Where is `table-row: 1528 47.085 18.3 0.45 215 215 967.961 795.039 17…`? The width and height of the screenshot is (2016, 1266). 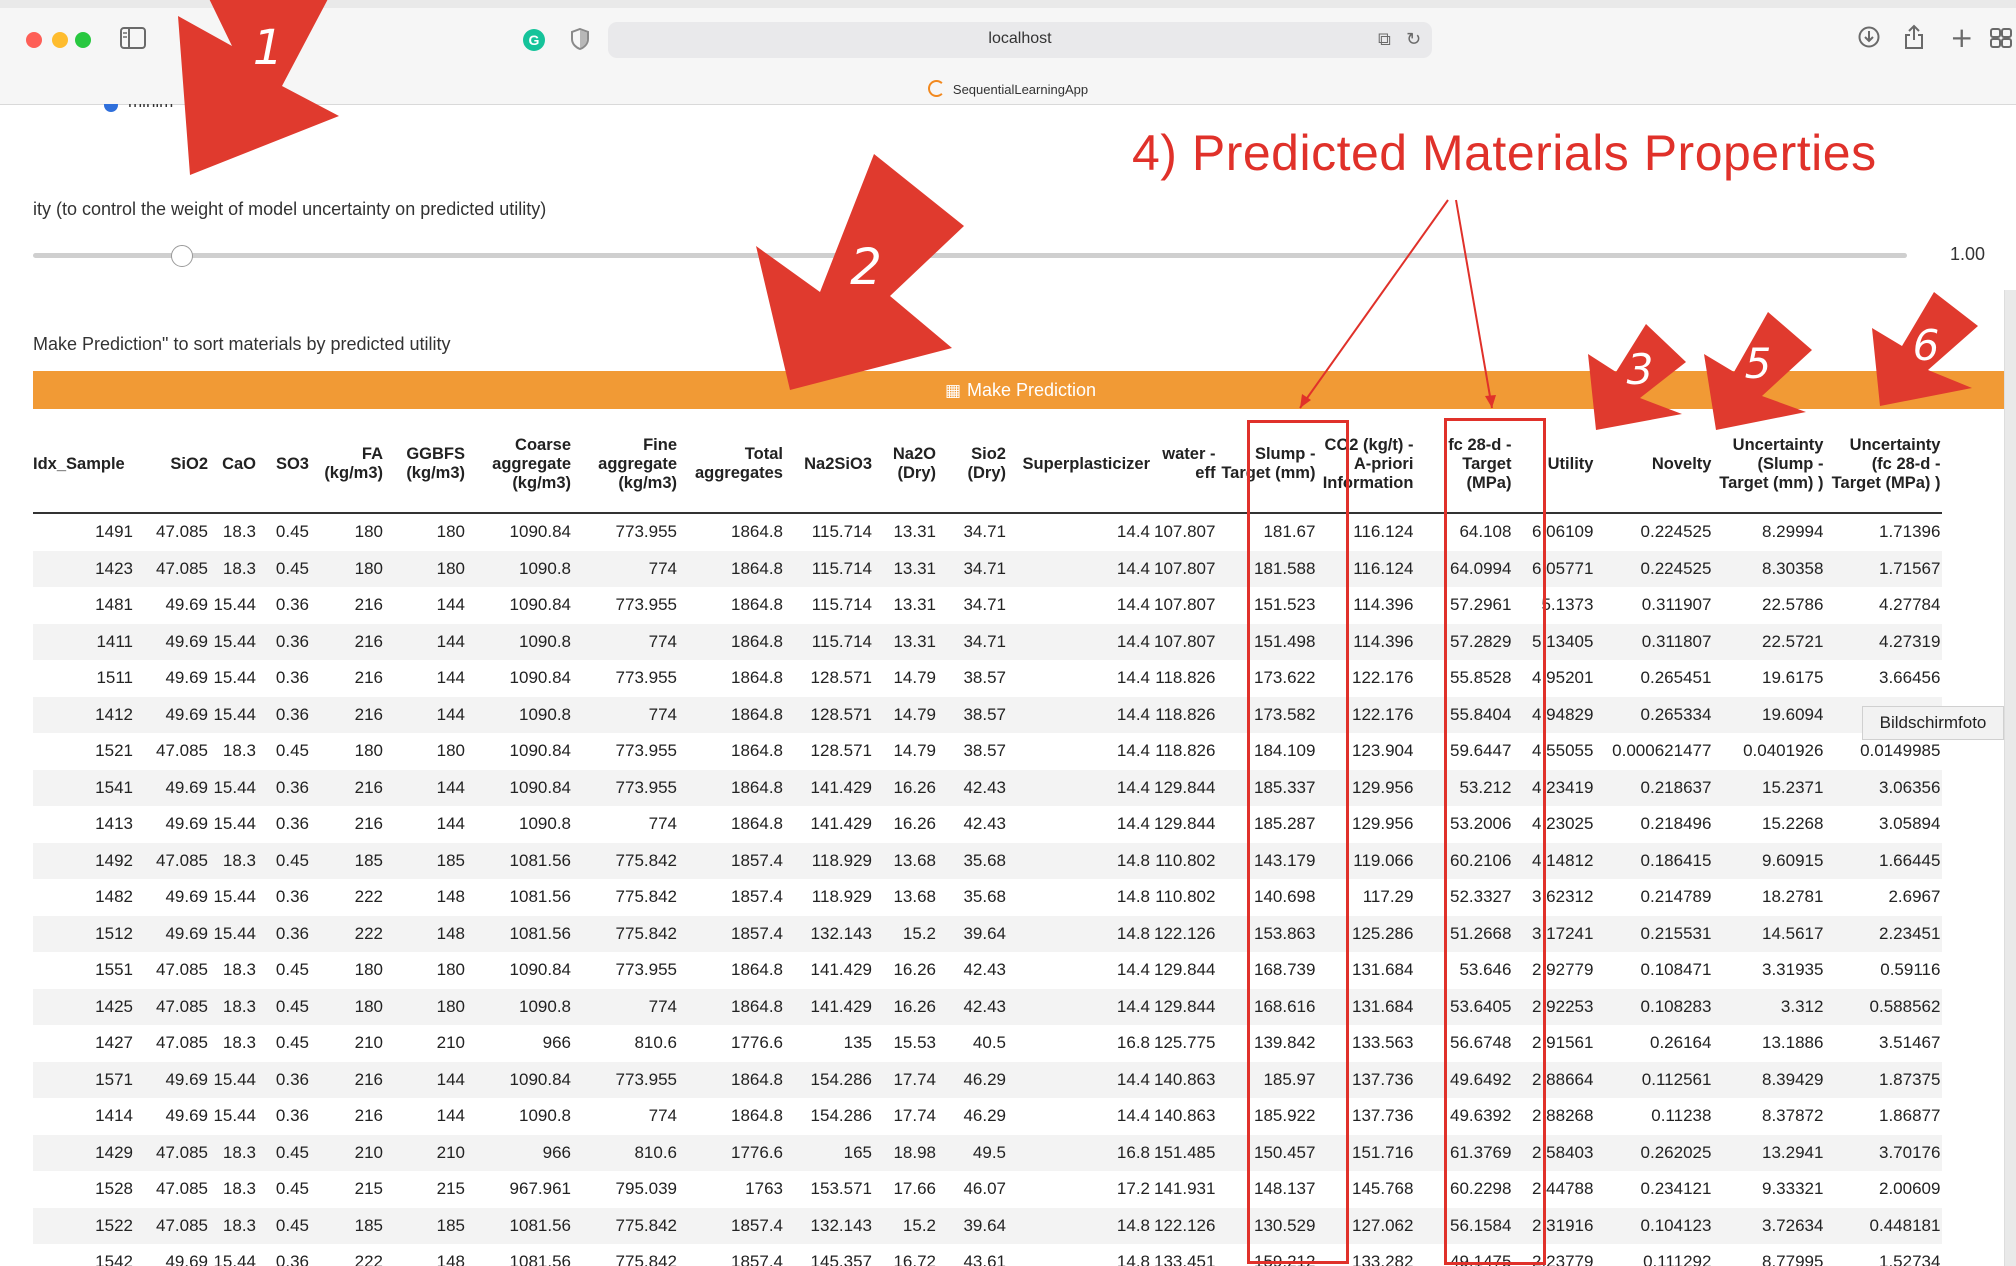 table-row: 1528 47.085 18.3 0.45 215 215 967.961 795.039 17… is located at coordinates (987, 1189).